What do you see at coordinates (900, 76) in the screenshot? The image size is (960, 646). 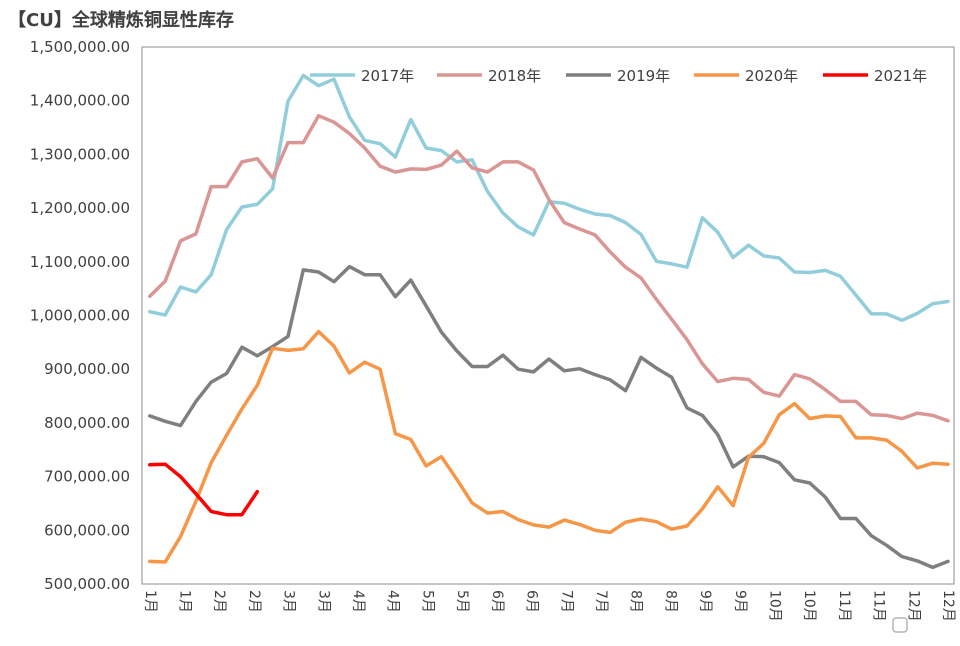 I see `legend-label-4: 2021年` at bounding box center [900, 76].